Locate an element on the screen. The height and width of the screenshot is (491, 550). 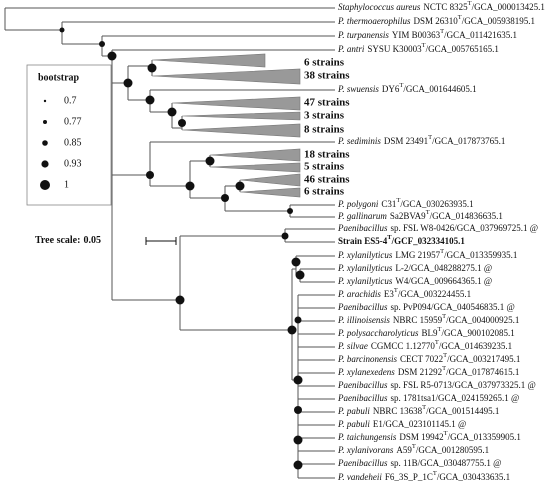
accession: /GCA_001280595.1 is located at coordinates (452, 450).